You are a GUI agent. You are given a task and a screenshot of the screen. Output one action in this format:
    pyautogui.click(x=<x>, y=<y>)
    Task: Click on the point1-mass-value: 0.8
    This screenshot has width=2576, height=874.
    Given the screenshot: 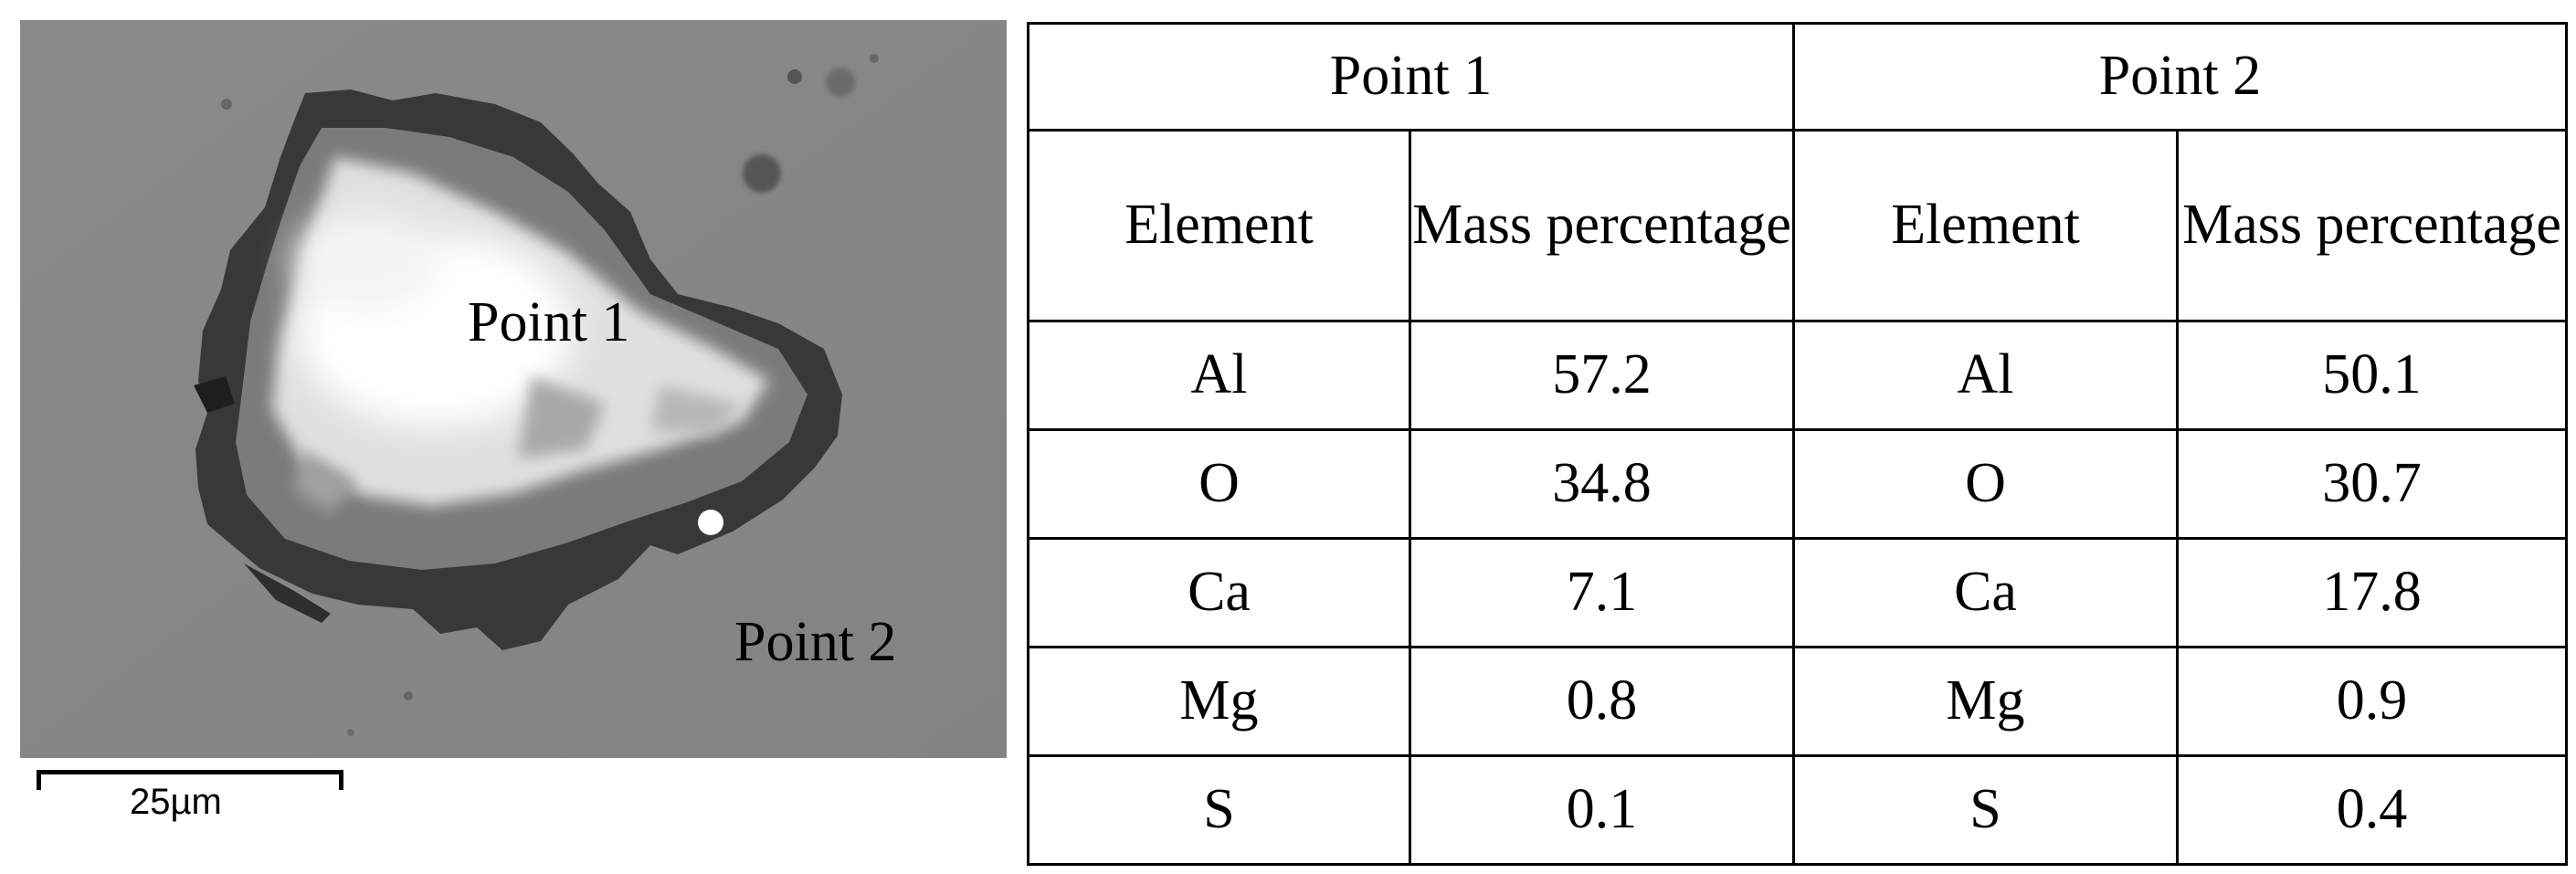 What is the action you would take?
    pyautogui.click(x=1602, y=701)
    